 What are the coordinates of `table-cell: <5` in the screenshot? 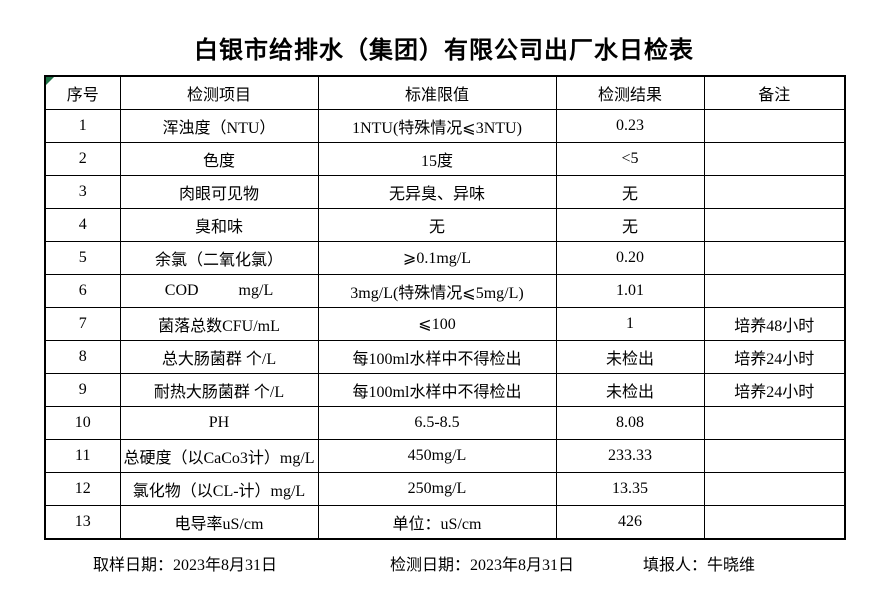 It's located at (630, 159).